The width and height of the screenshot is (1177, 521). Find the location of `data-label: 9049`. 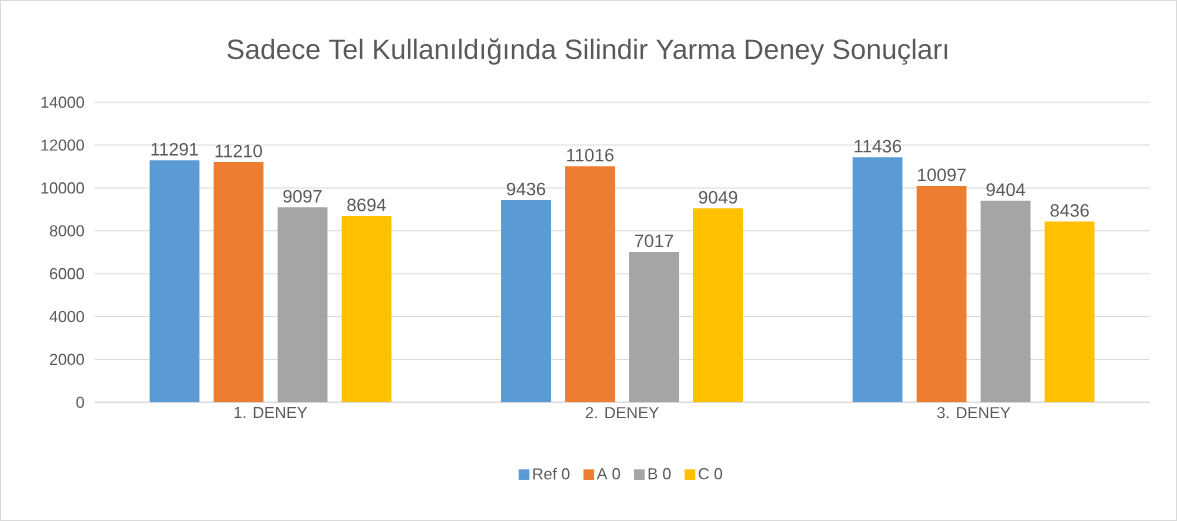

data-label: 9049 is located at coordinates (718, 197).